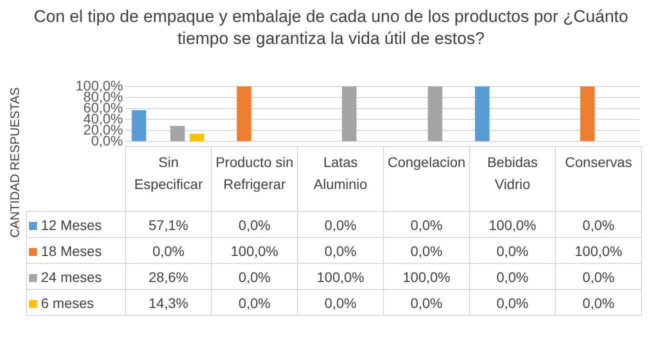 Image resolution: width=661 pixels, height=341 pixels. What do you see at coordinates (15, 163) in the screenshot?
I see `y-axis-title: CANTIDAD RESPUESTAS` at bounding box center [15, 163].